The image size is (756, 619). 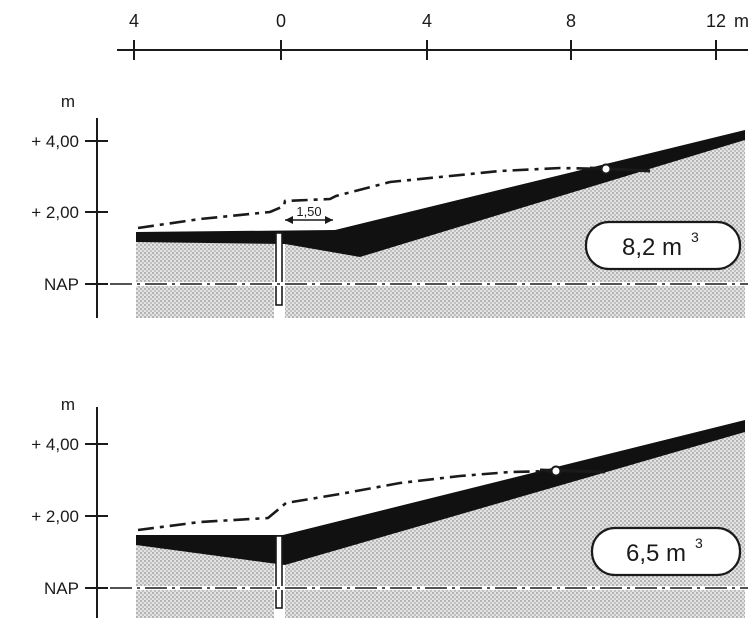 I want to click on arrow-head-right, so click(x=329, y=220).